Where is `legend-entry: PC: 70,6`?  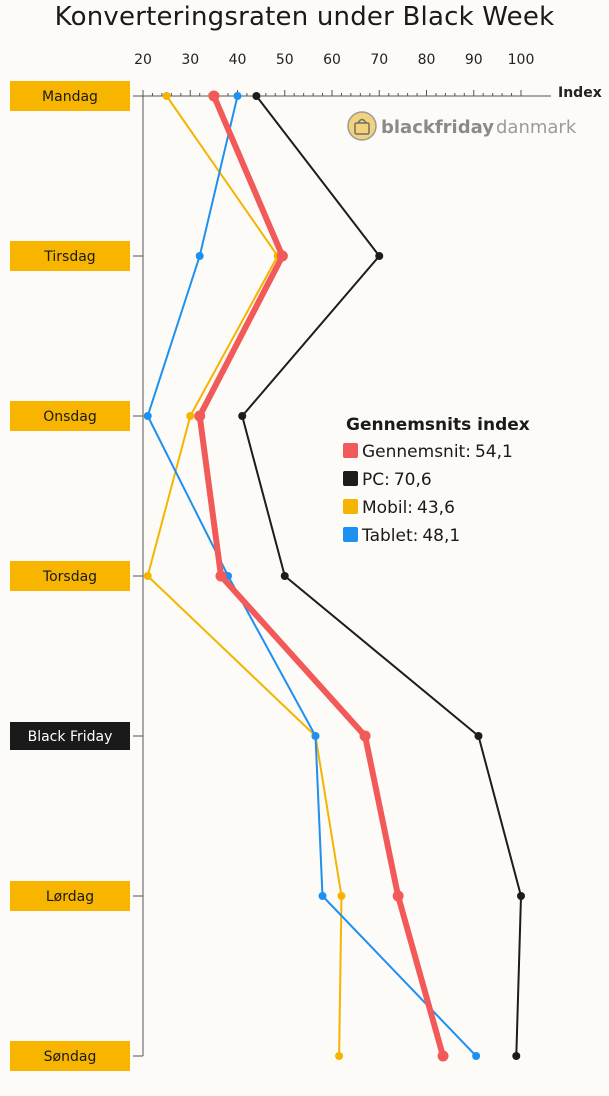 legend-entry: PC: 70,6 is located at coordinates (397, 480).